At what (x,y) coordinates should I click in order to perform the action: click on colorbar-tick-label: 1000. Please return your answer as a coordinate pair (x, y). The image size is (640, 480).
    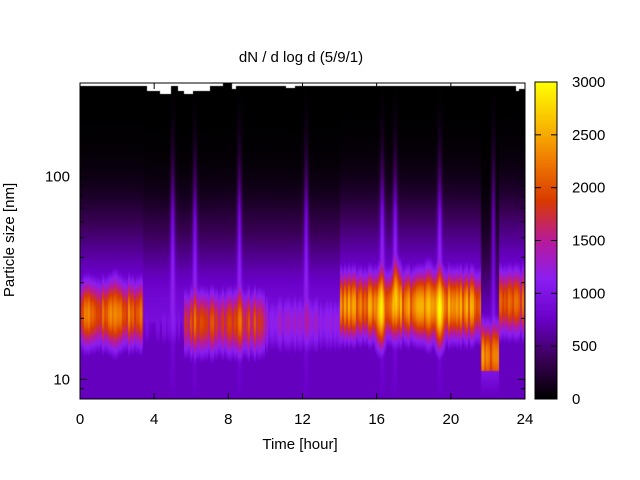
    Looking at the image, I should click on (588, 293).